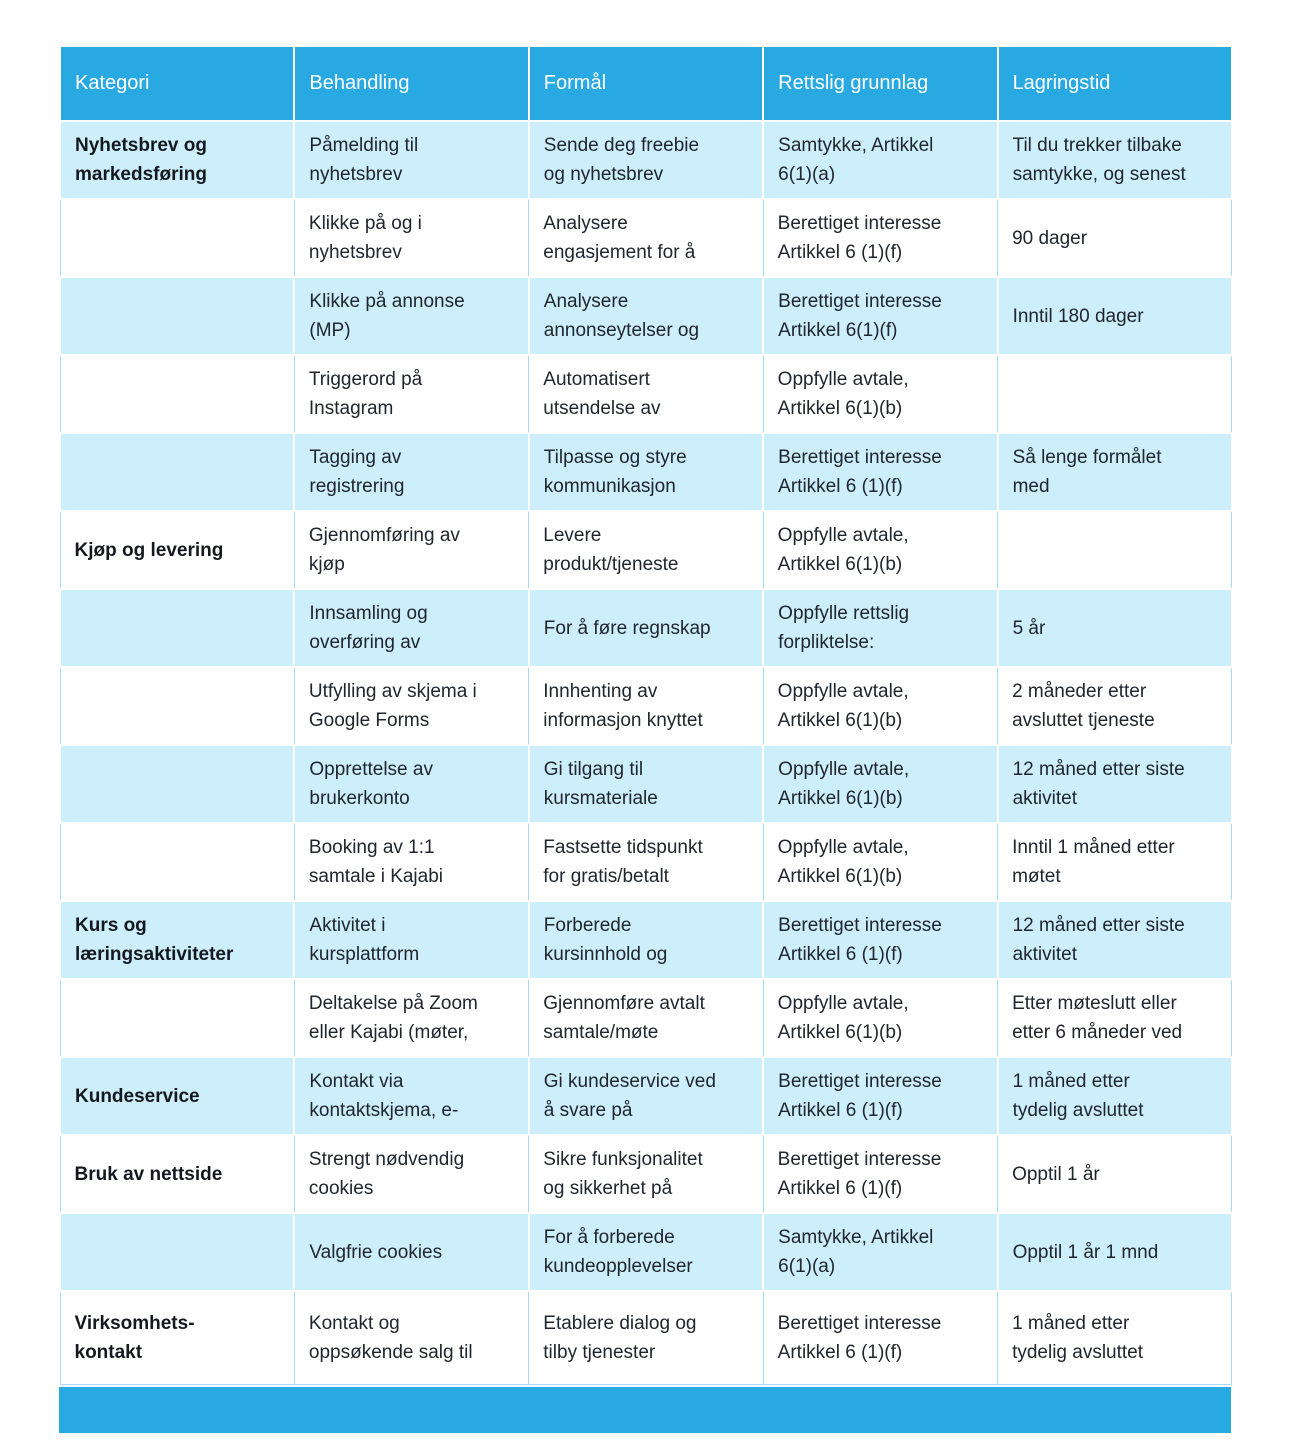  What do you see at coordinates (1115, 706) in the screenshot?
I see `table-cell: 2 måneder etter avsluttet tjeneste` at bounding box center [1115, 706].